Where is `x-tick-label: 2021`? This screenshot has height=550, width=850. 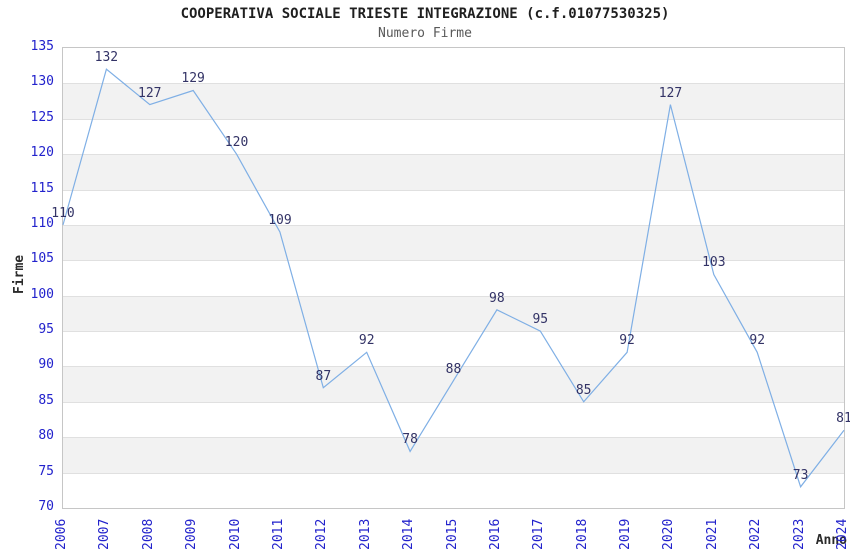 x-tick-label: 2021 is located at coordinates (712, 534).